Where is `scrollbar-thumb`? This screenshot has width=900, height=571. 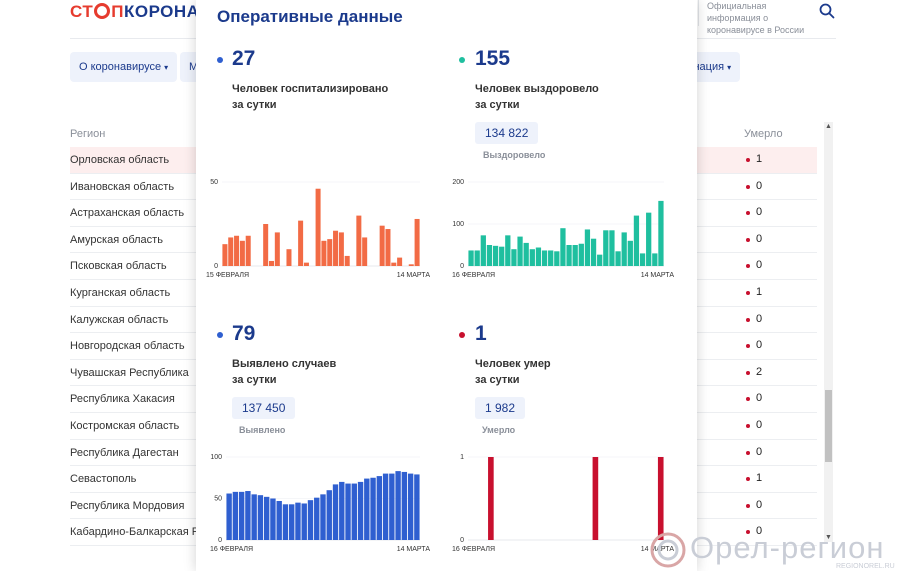
scrollbar-thumb is located at coordinates (828, 426).